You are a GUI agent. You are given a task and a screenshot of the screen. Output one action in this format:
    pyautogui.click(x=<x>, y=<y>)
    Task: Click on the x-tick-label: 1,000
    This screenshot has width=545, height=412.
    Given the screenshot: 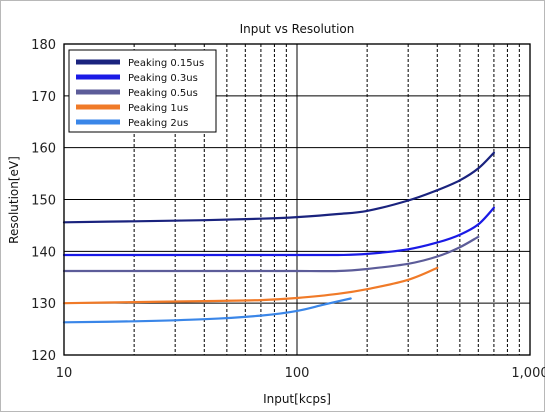 What is the action you would take?
    pyautogui.click(x=528, y=373)
    